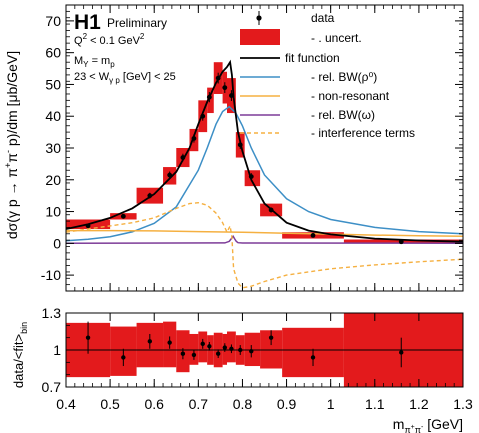  Describe the element at coordinates (87, 22) in the screenshot. I see `experiment-label: H1` at that location.